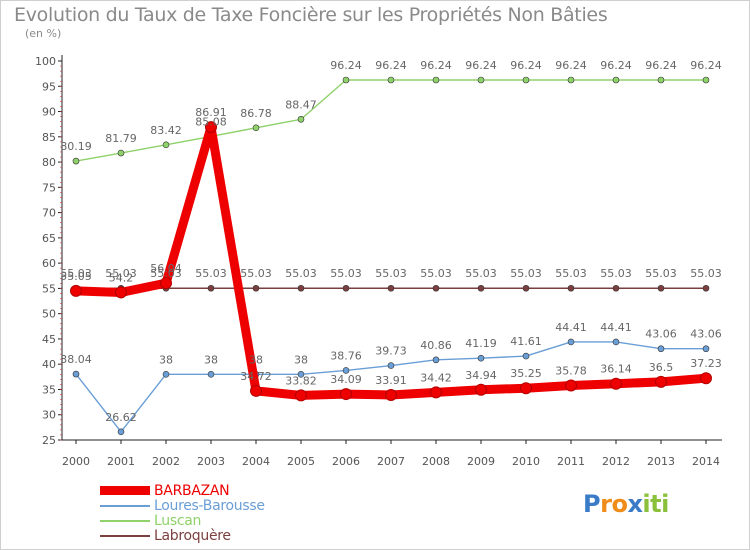  I want to click on x-tick-label: 2001, so click(121, 461).